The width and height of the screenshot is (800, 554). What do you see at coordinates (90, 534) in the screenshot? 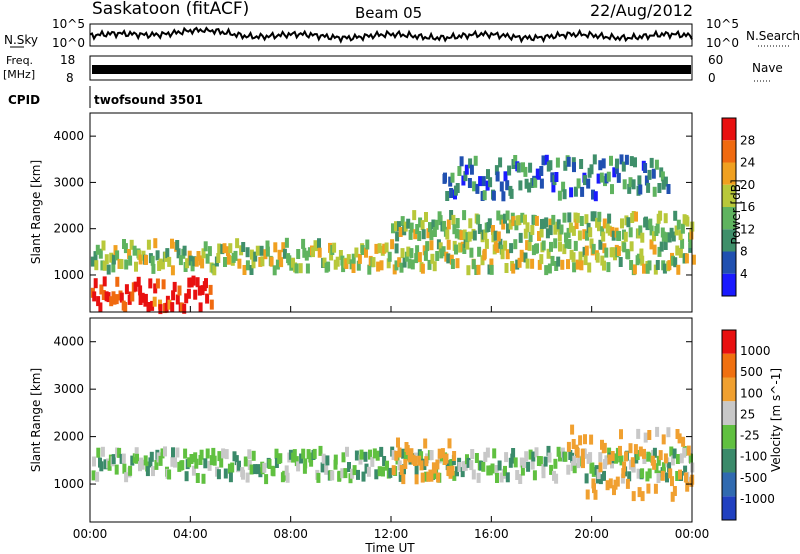
I see `x-tick-label: 00:00` at bounding box center [90, 534].